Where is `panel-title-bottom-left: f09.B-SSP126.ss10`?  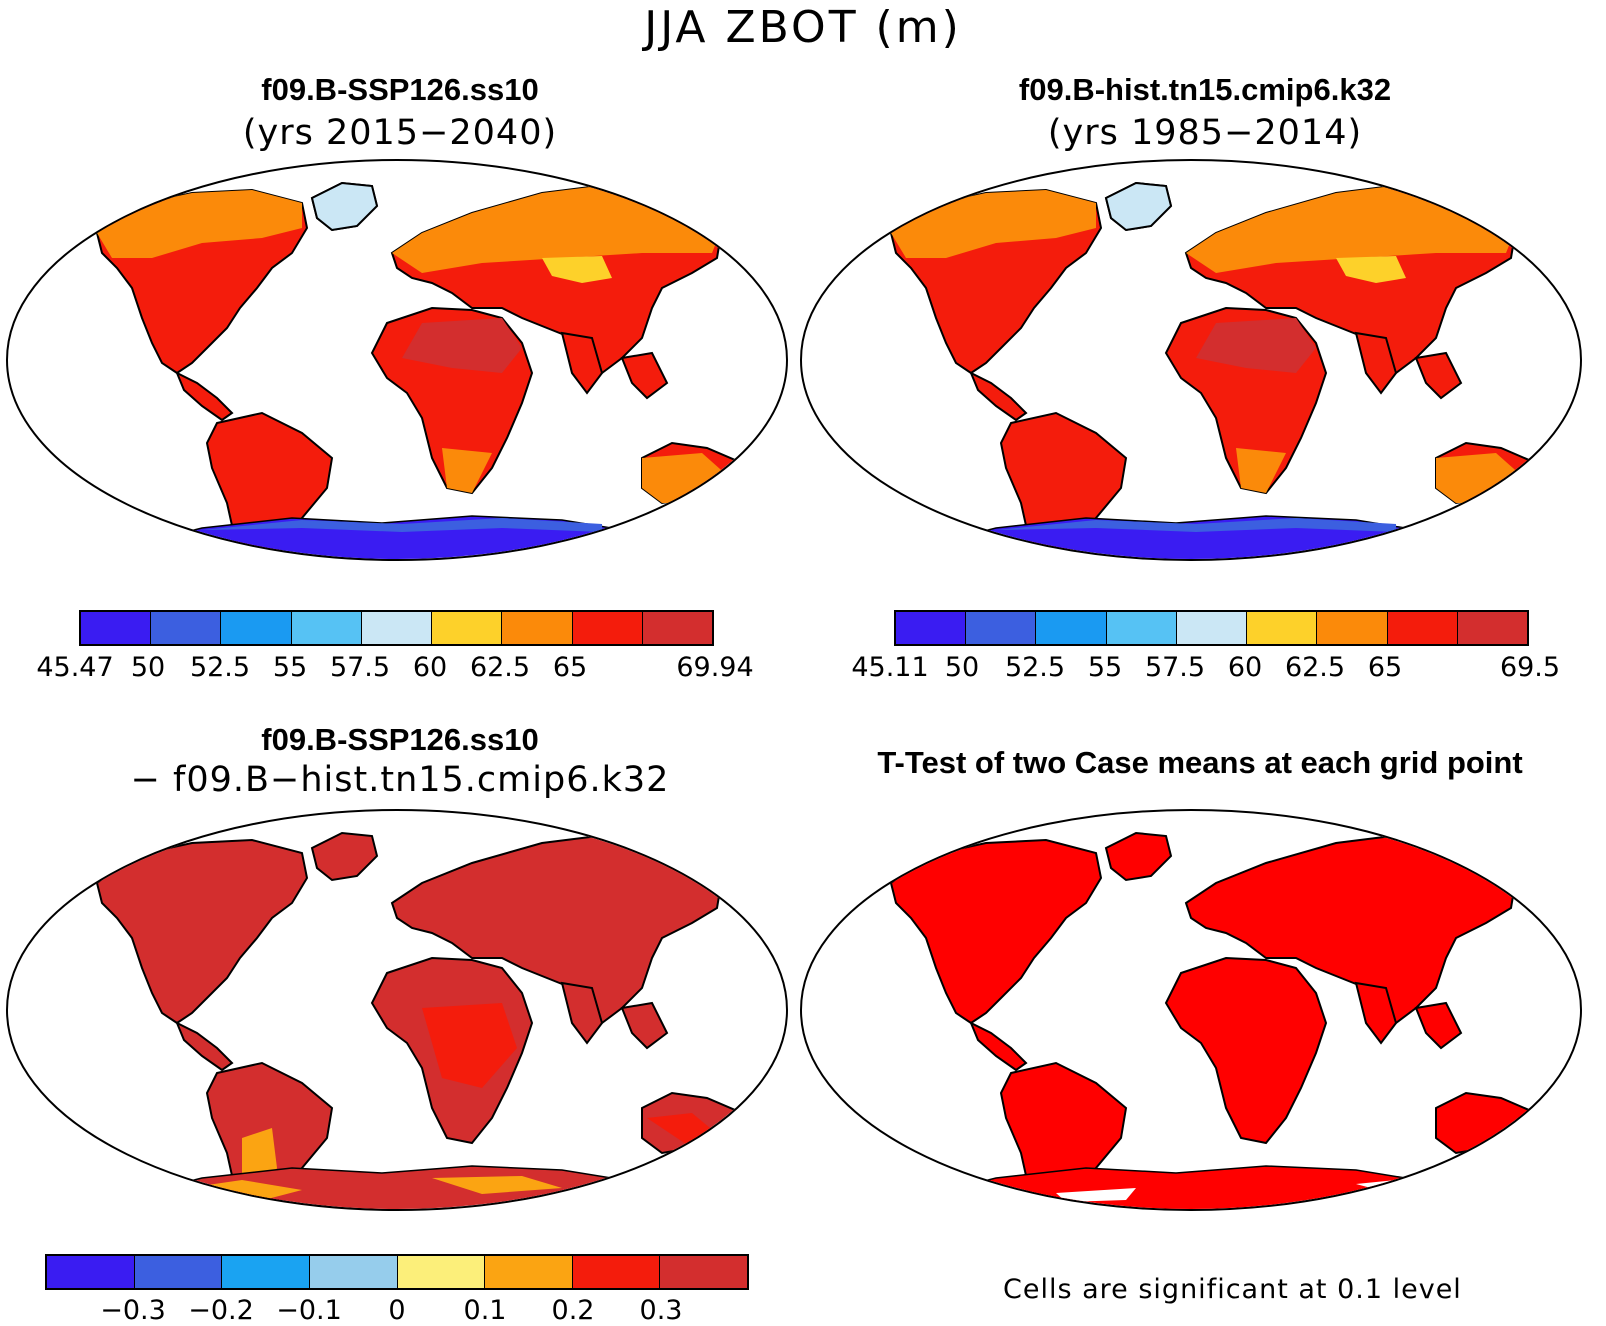
panel-title-bottom-left: f09.B-SSP126.ss10 is located at coordinates (400, 739).